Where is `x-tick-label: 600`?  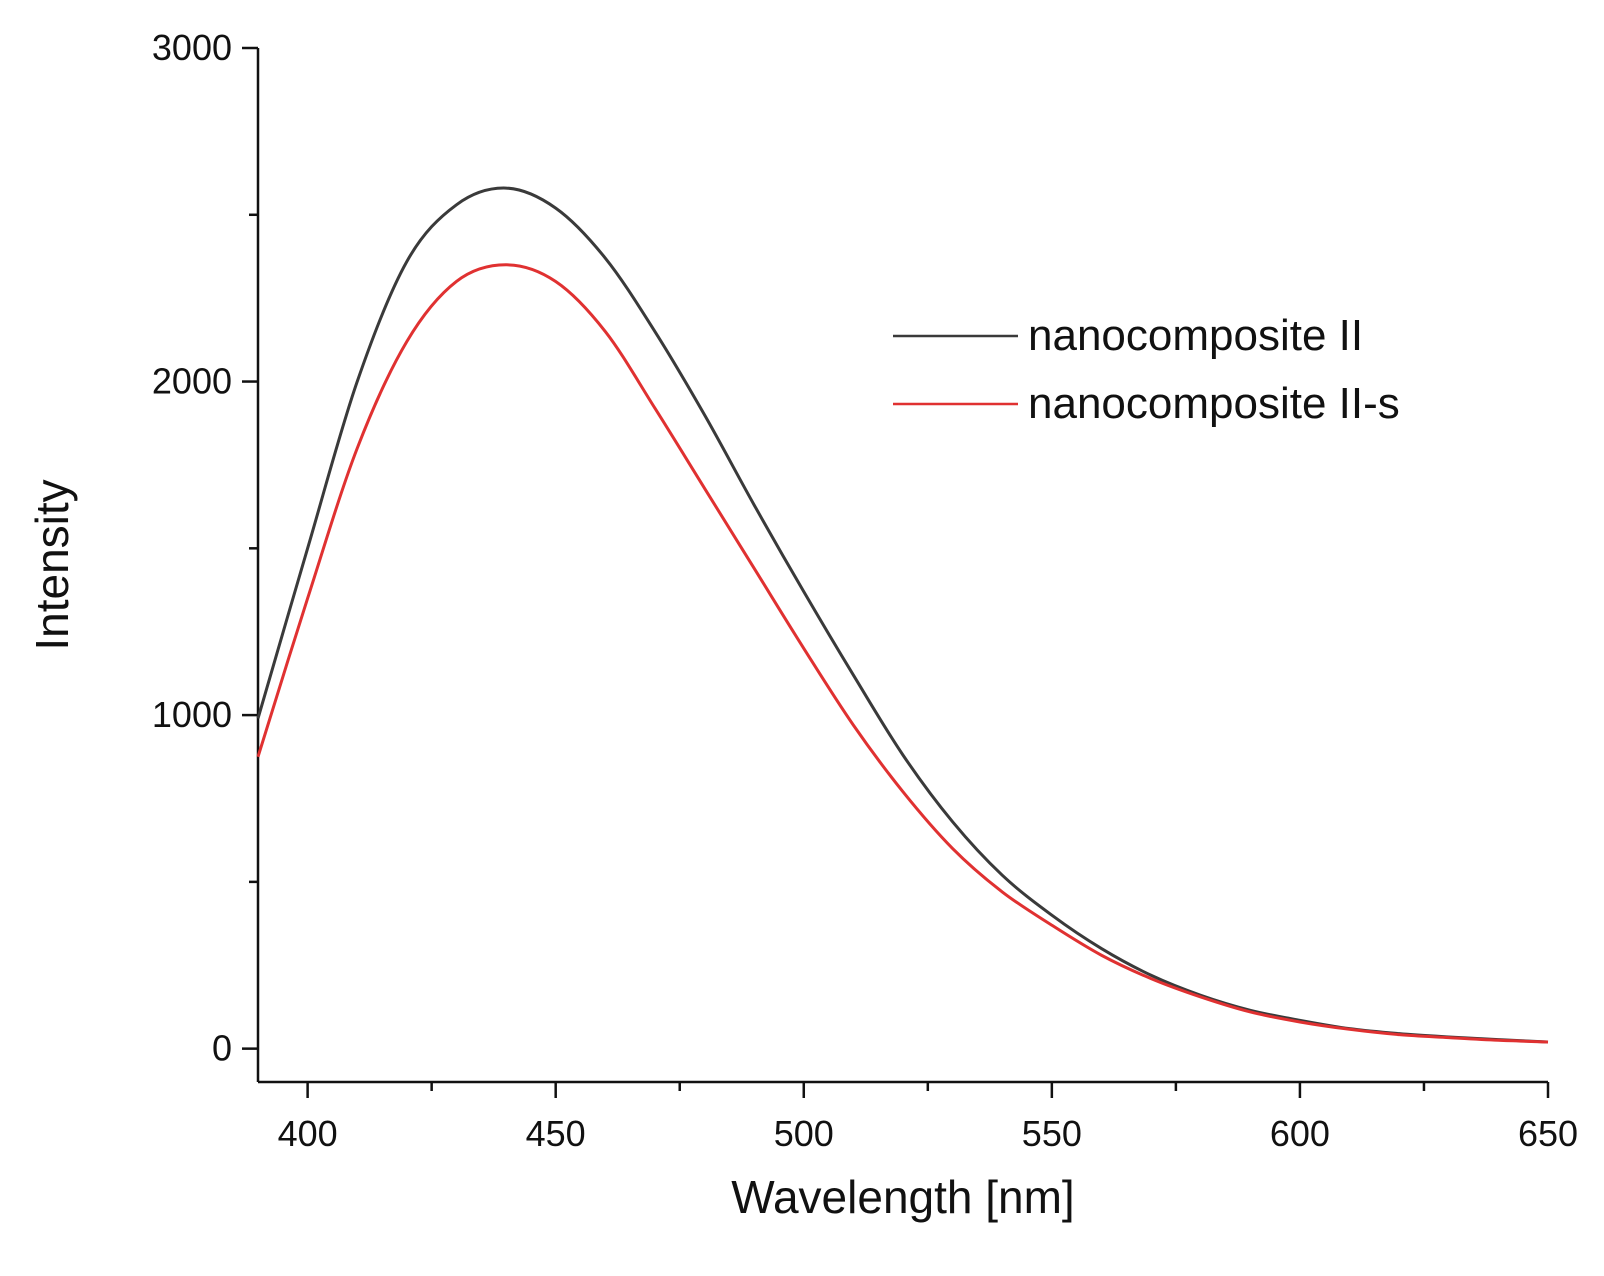
x-tick-label: 600 is located at coordinates (1300, 1133).